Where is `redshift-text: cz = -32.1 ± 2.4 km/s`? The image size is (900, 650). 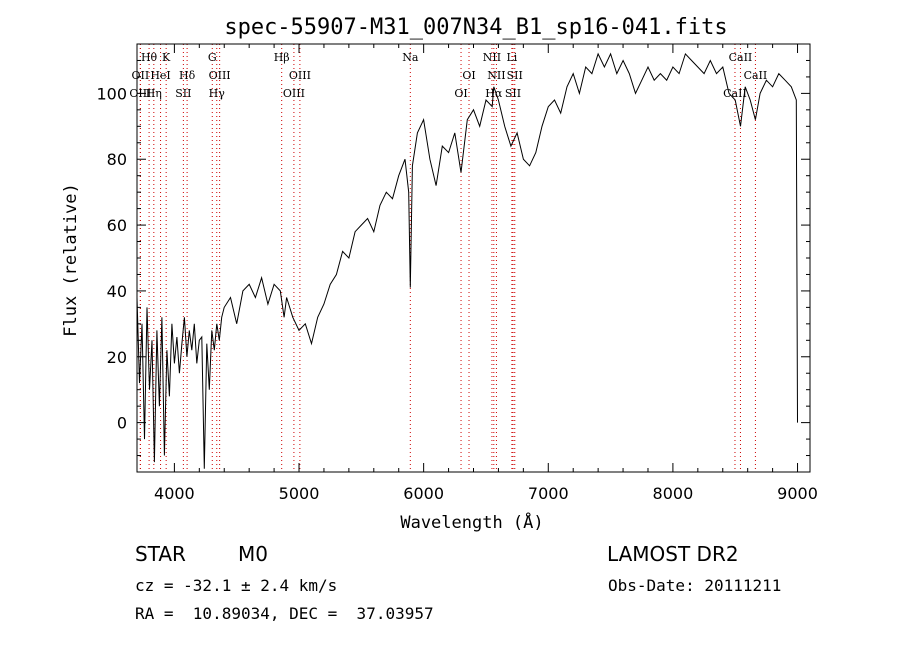 redshift-text: cz = -32.1 ± 2.4 km/s is located at coordinates (236, 585).